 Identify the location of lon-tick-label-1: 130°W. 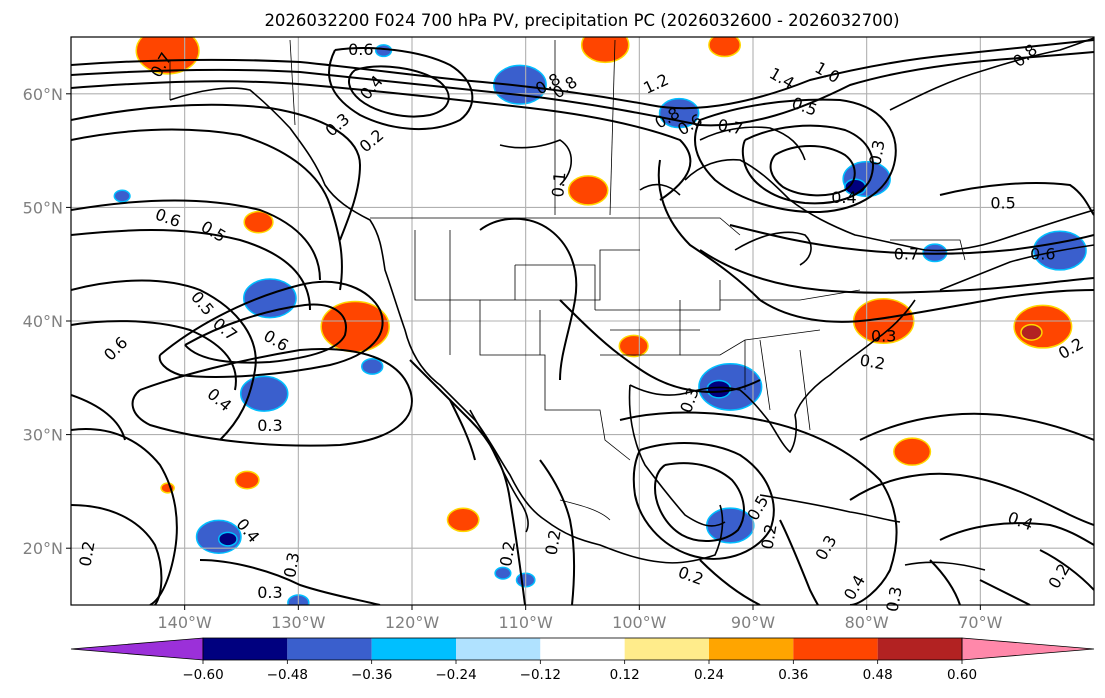
(298, 622).